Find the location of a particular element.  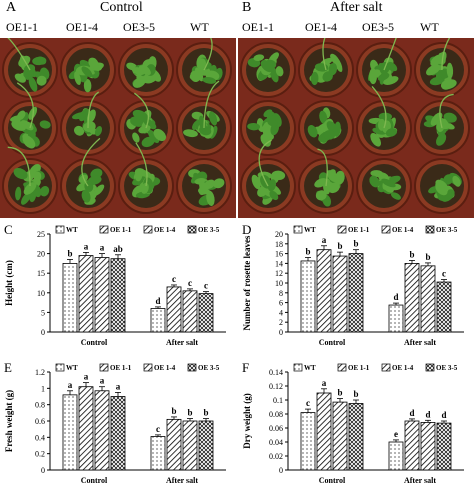

y-tick-label: 4 is located at coordinates (281, 312).